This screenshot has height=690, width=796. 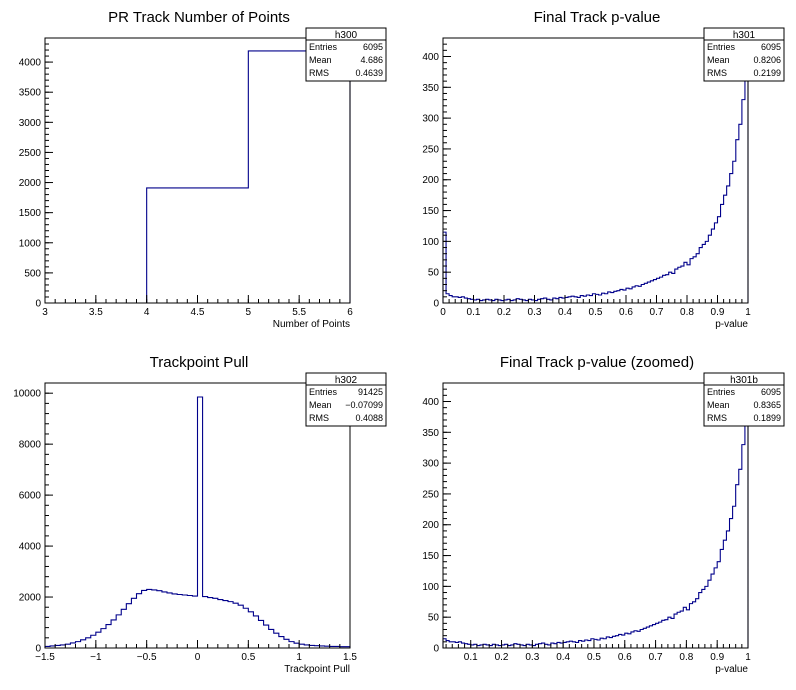 What do you see at coordinates (369, 73) in the screenshot?
I see `stats-value: 0.4639` at bounding box center [369, 73].